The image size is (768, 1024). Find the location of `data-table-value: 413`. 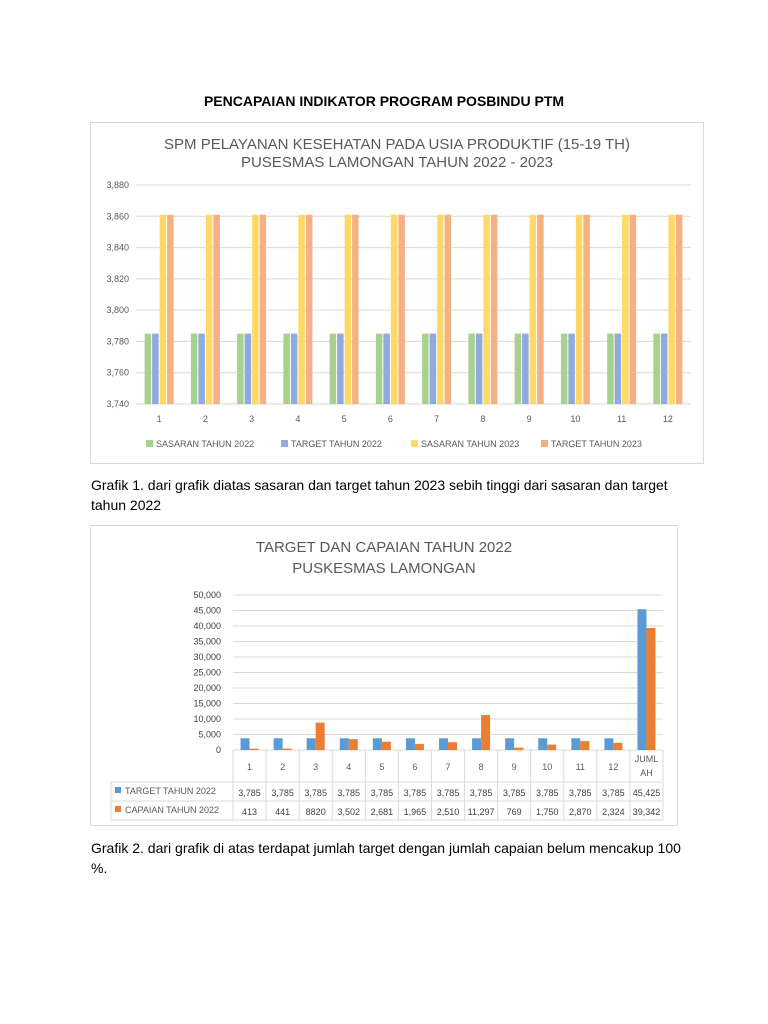

data-table-value: 413 is located at coordinates (249, 812).